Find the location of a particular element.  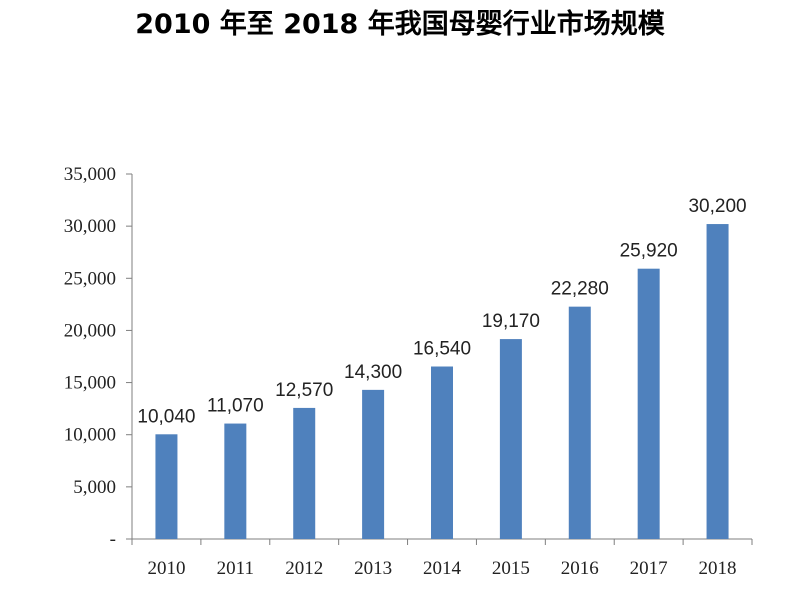

data-label-2014: 16,540 is located at coordinates (442, 349).